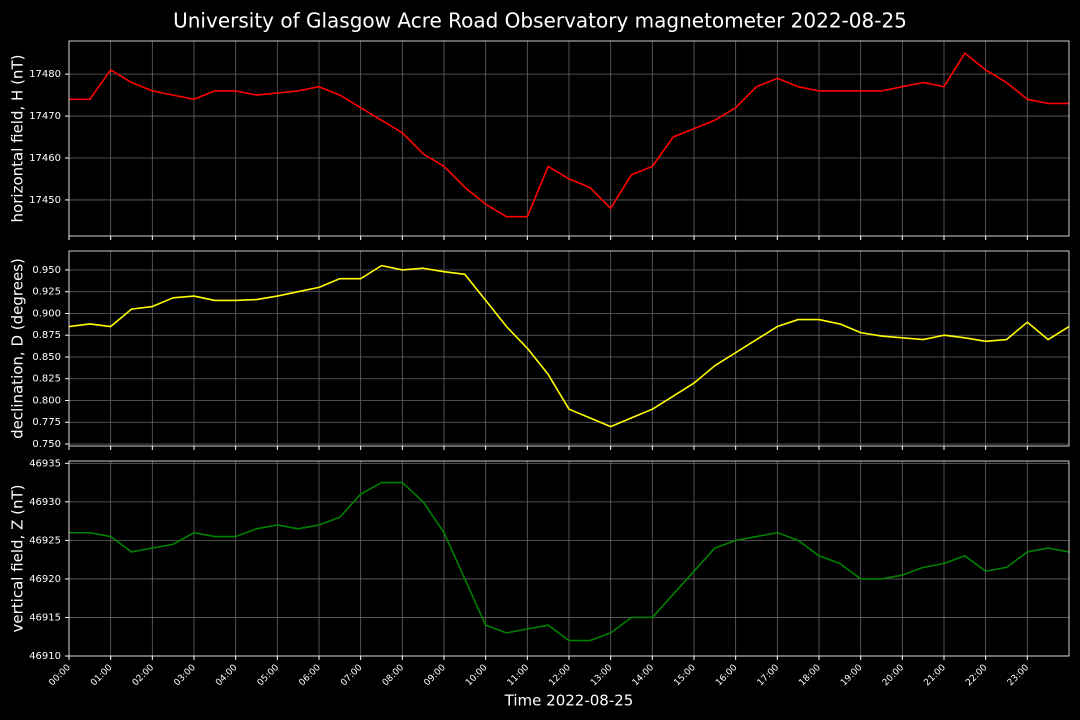  I want to click on y-tick-label: 0.775, so click(46, 422).